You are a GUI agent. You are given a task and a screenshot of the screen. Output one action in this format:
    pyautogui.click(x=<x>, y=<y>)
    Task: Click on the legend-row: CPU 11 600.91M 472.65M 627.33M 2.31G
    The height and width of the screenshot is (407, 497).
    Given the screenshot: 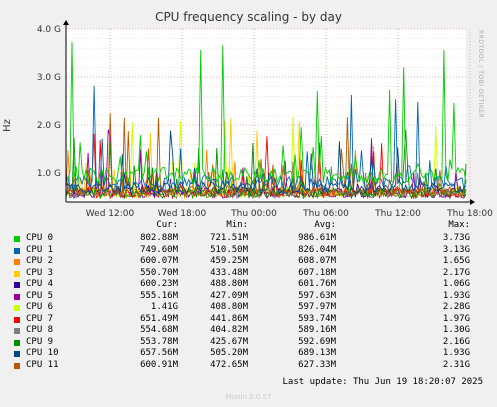 What is the action you would take?
    pyautogui.click(x=248, y=366)
    